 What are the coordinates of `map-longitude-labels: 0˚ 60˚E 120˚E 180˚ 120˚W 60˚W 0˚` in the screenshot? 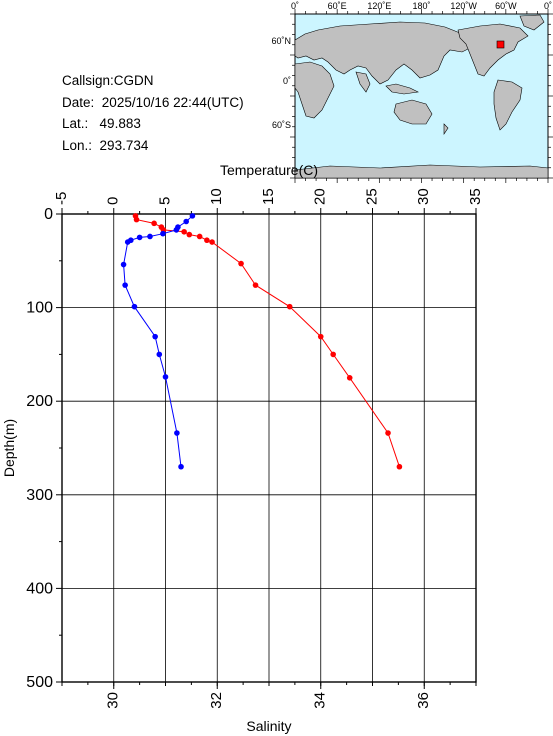 It's located at (421, 6).